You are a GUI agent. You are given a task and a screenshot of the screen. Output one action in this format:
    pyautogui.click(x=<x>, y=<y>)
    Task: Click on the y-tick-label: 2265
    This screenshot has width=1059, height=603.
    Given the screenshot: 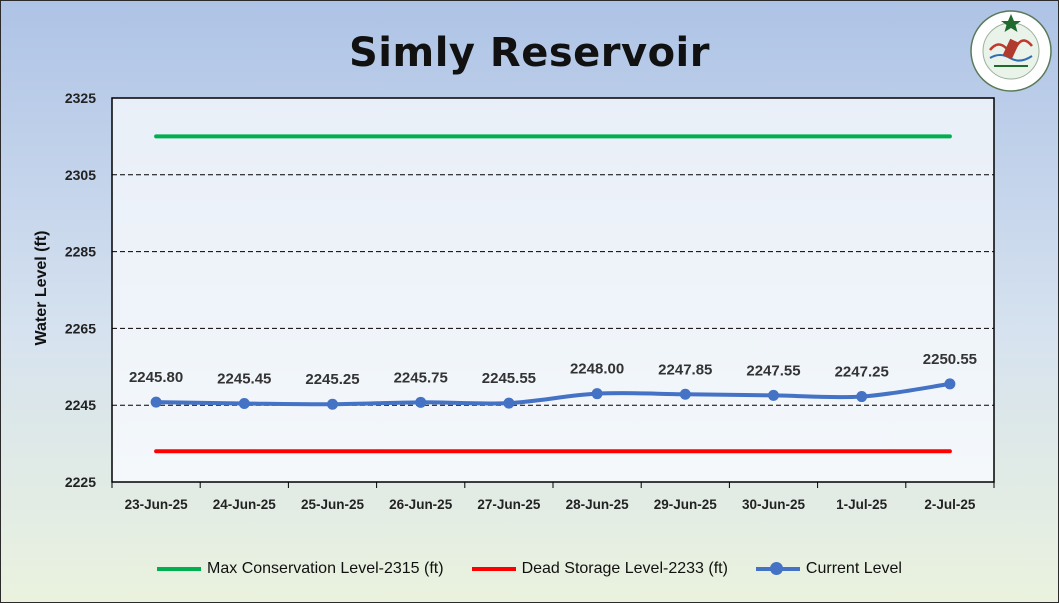 What is the action you would take?
    pyautogui.click(x=80, y=328)
    